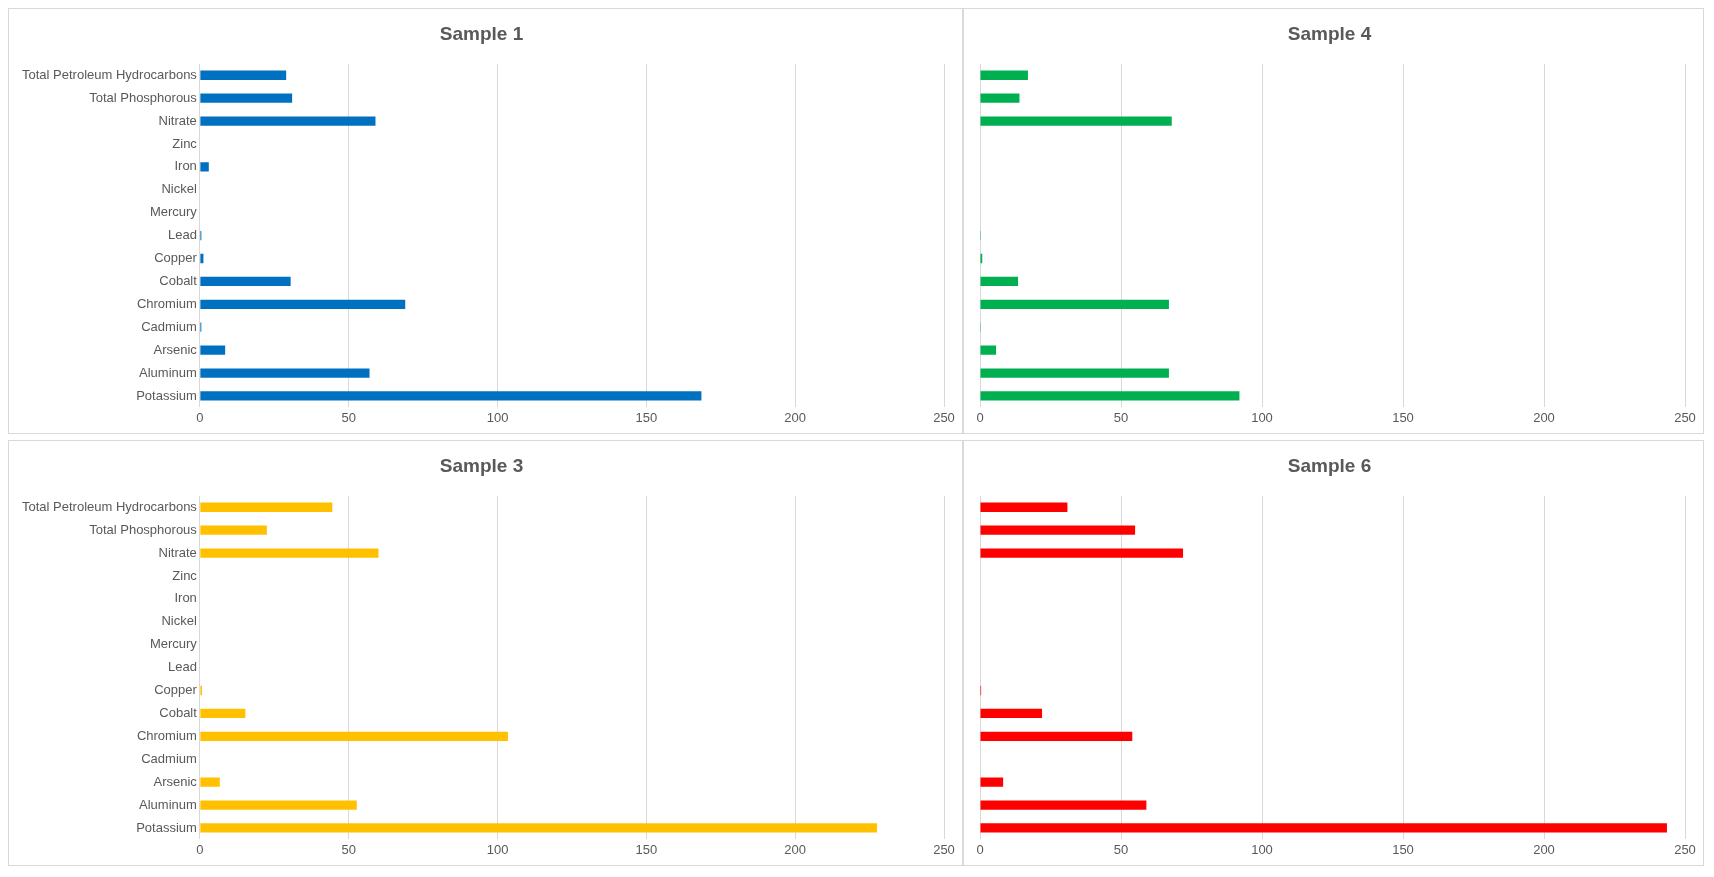 The image size is (1714, 877). I want to click on chart-title: Sample 3, so click(481, 465).